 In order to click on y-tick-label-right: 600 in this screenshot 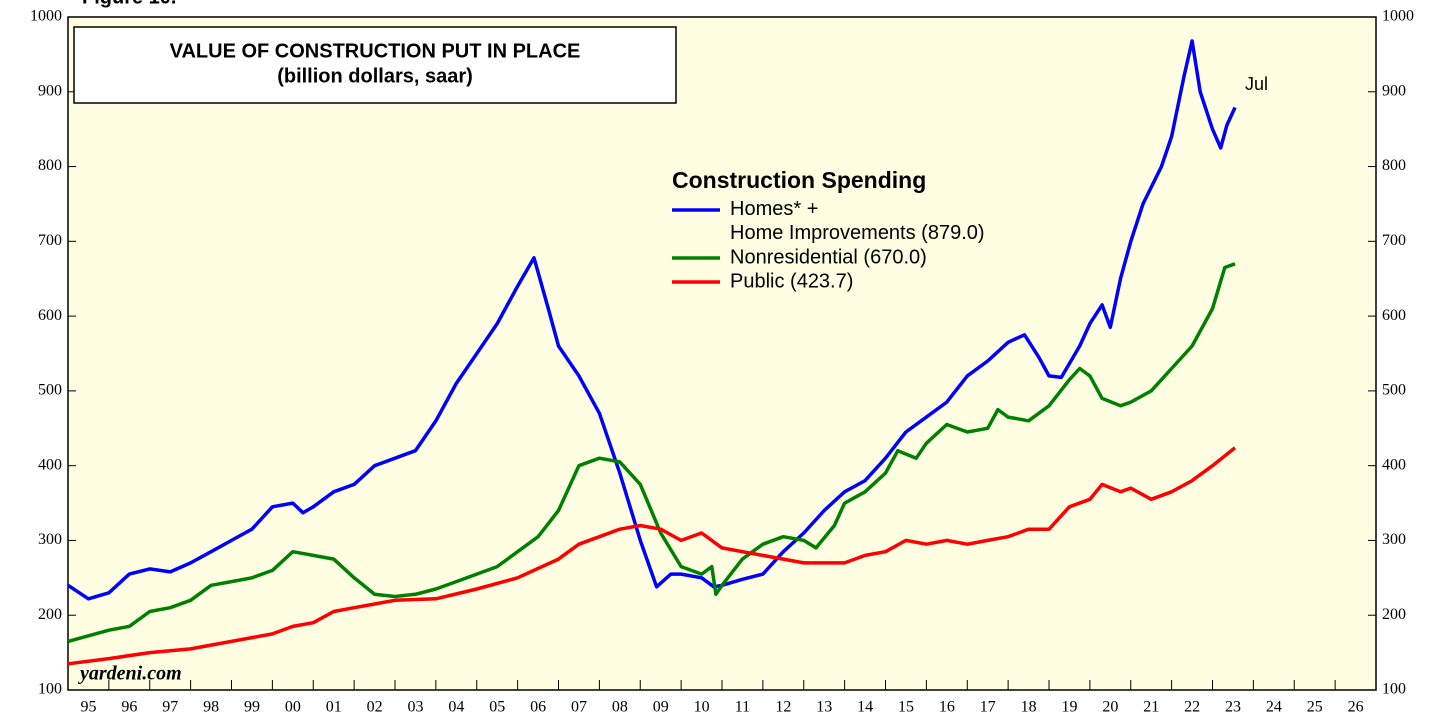, I will do `click(1394, 315)`.